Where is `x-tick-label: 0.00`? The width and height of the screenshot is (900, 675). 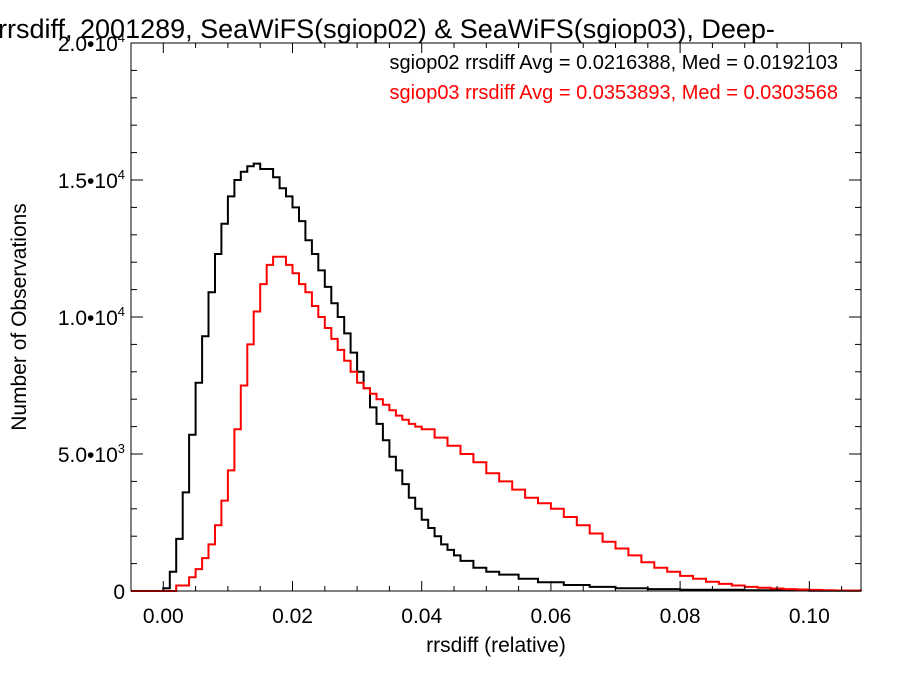
x-tick-label: 0.00 is located at coordinates (163, 616).